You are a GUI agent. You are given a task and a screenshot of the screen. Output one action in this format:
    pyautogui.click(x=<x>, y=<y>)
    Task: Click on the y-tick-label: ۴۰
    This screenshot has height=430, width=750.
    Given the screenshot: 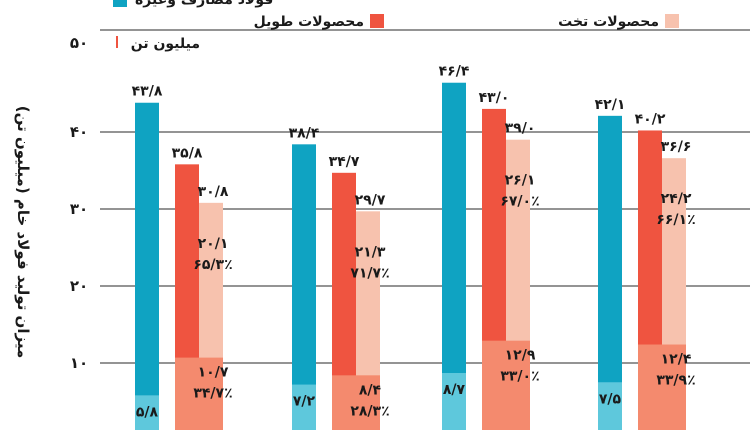 What is the action you would take?
    pyautogui.click(x=79, y=132)
    